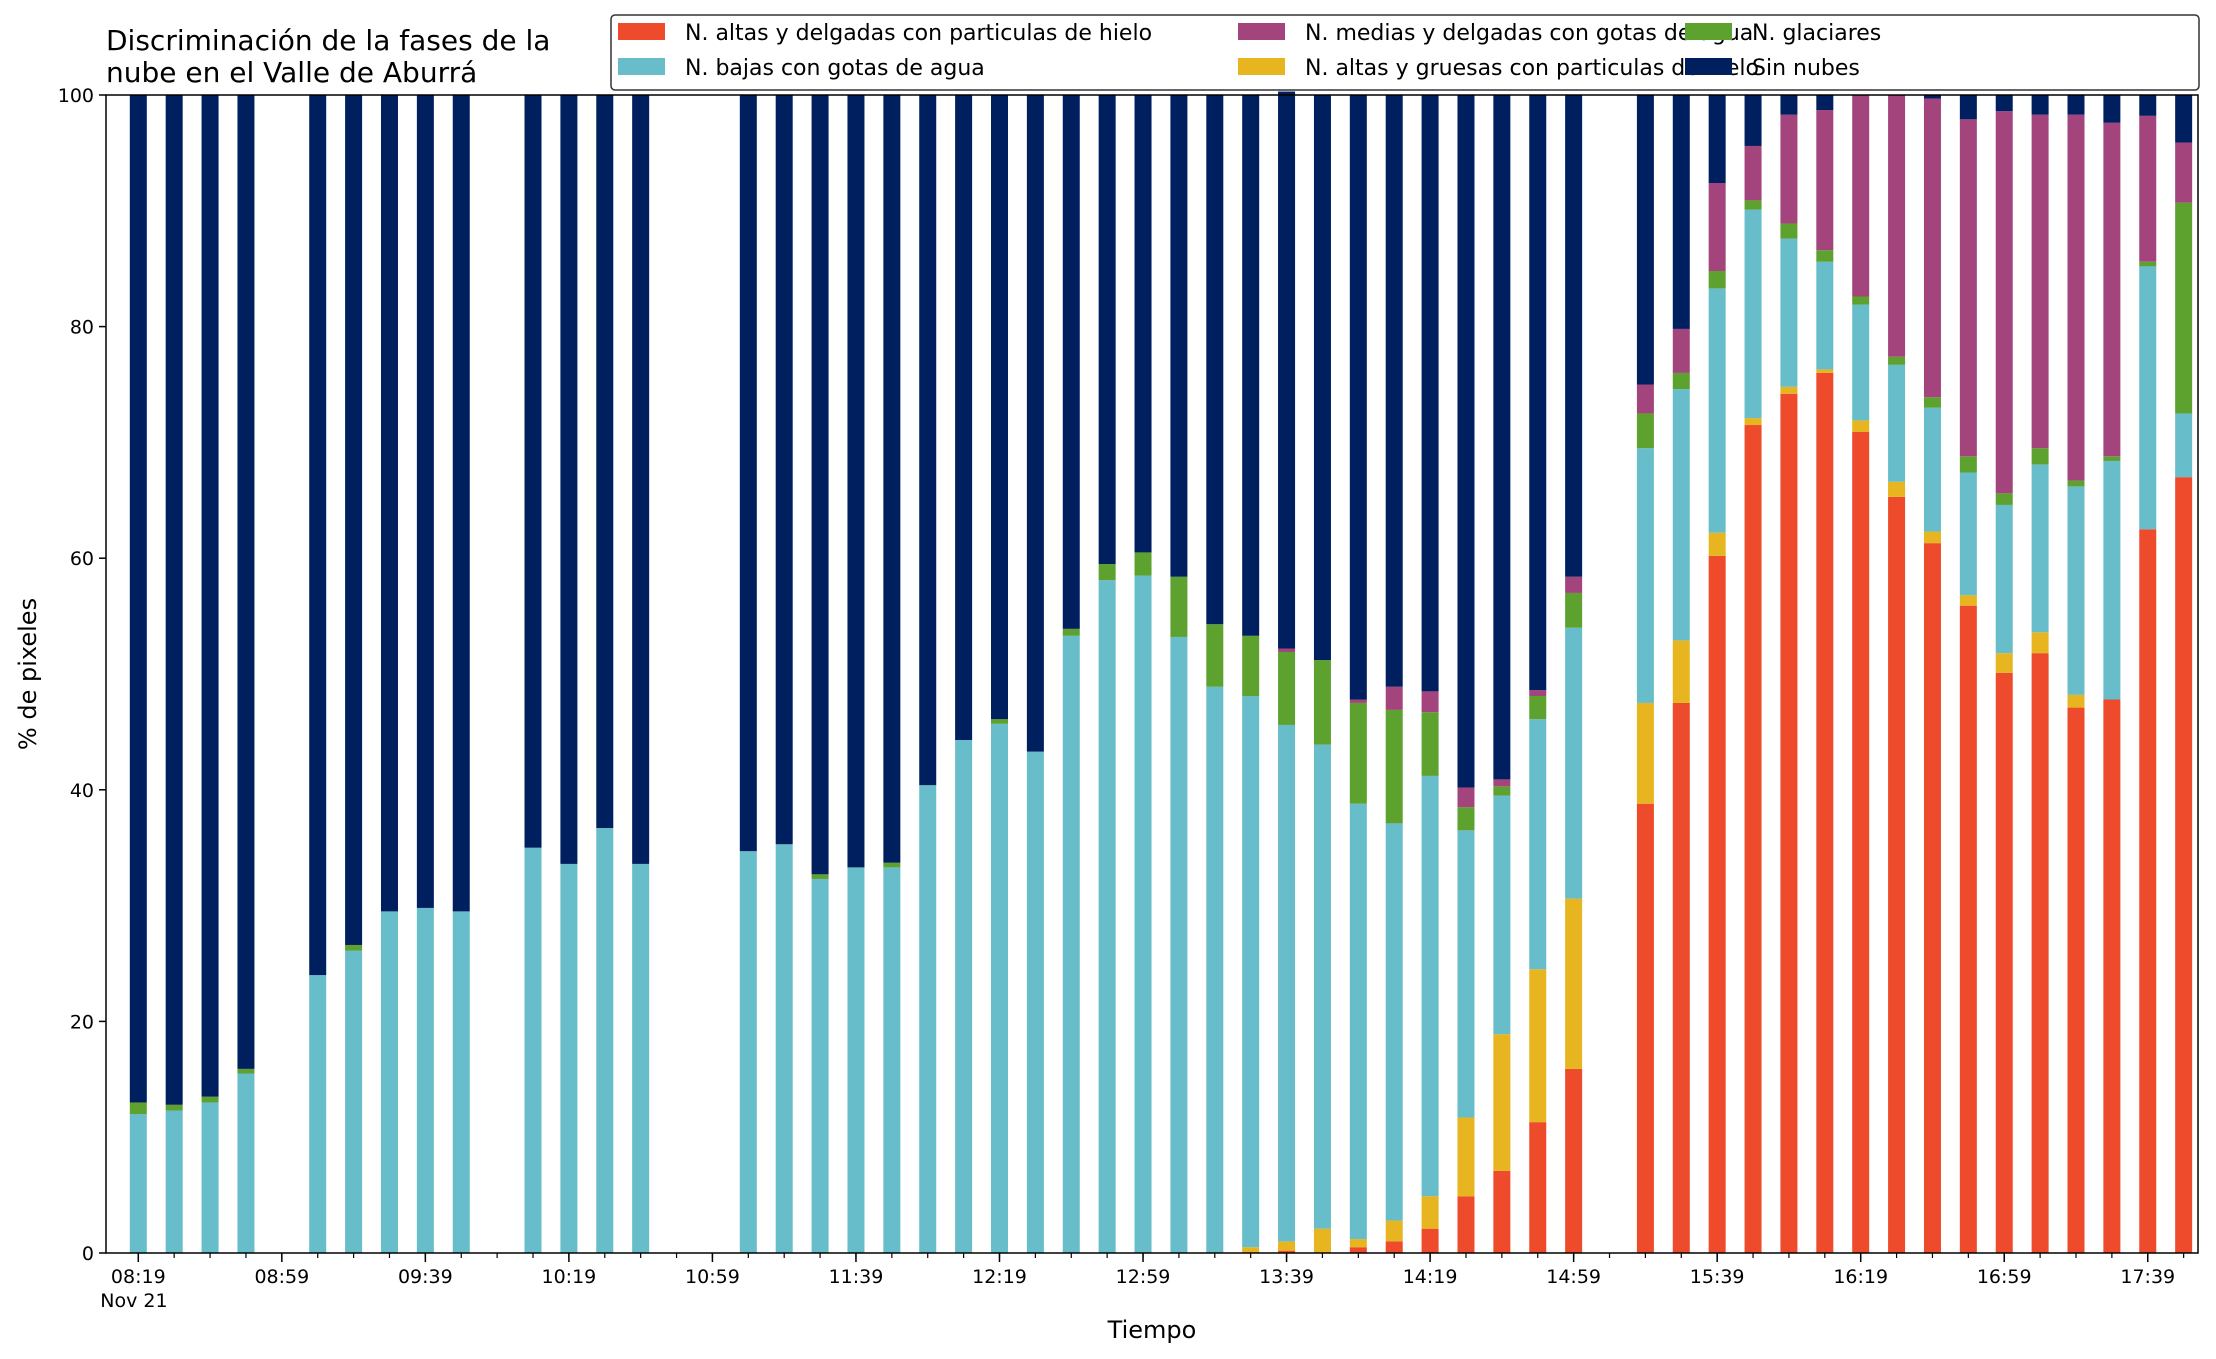 This screenshot has height=1359, width=2216. What do you see at coordinates (1529, 33) in the screenshot?
I see `legend-label: N. medias y delgadas con gotas de agua` at bounding box center [1529, 33].